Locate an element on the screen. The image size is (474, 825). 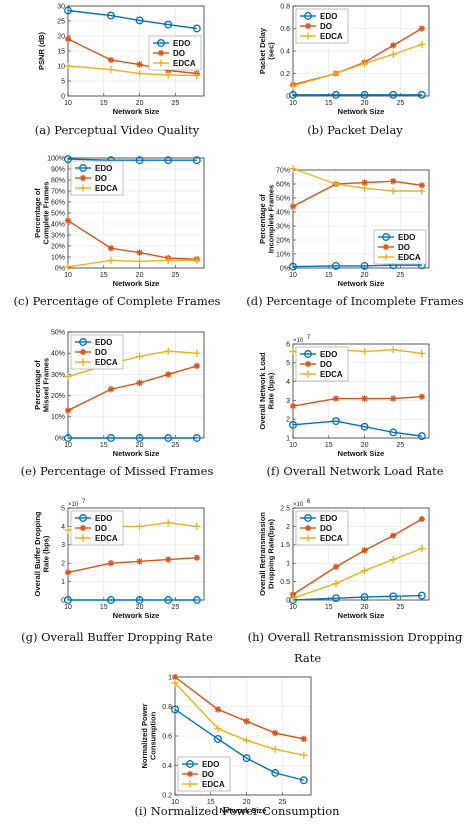
y-tick-label: 6 is located at coordinates (288, 344).